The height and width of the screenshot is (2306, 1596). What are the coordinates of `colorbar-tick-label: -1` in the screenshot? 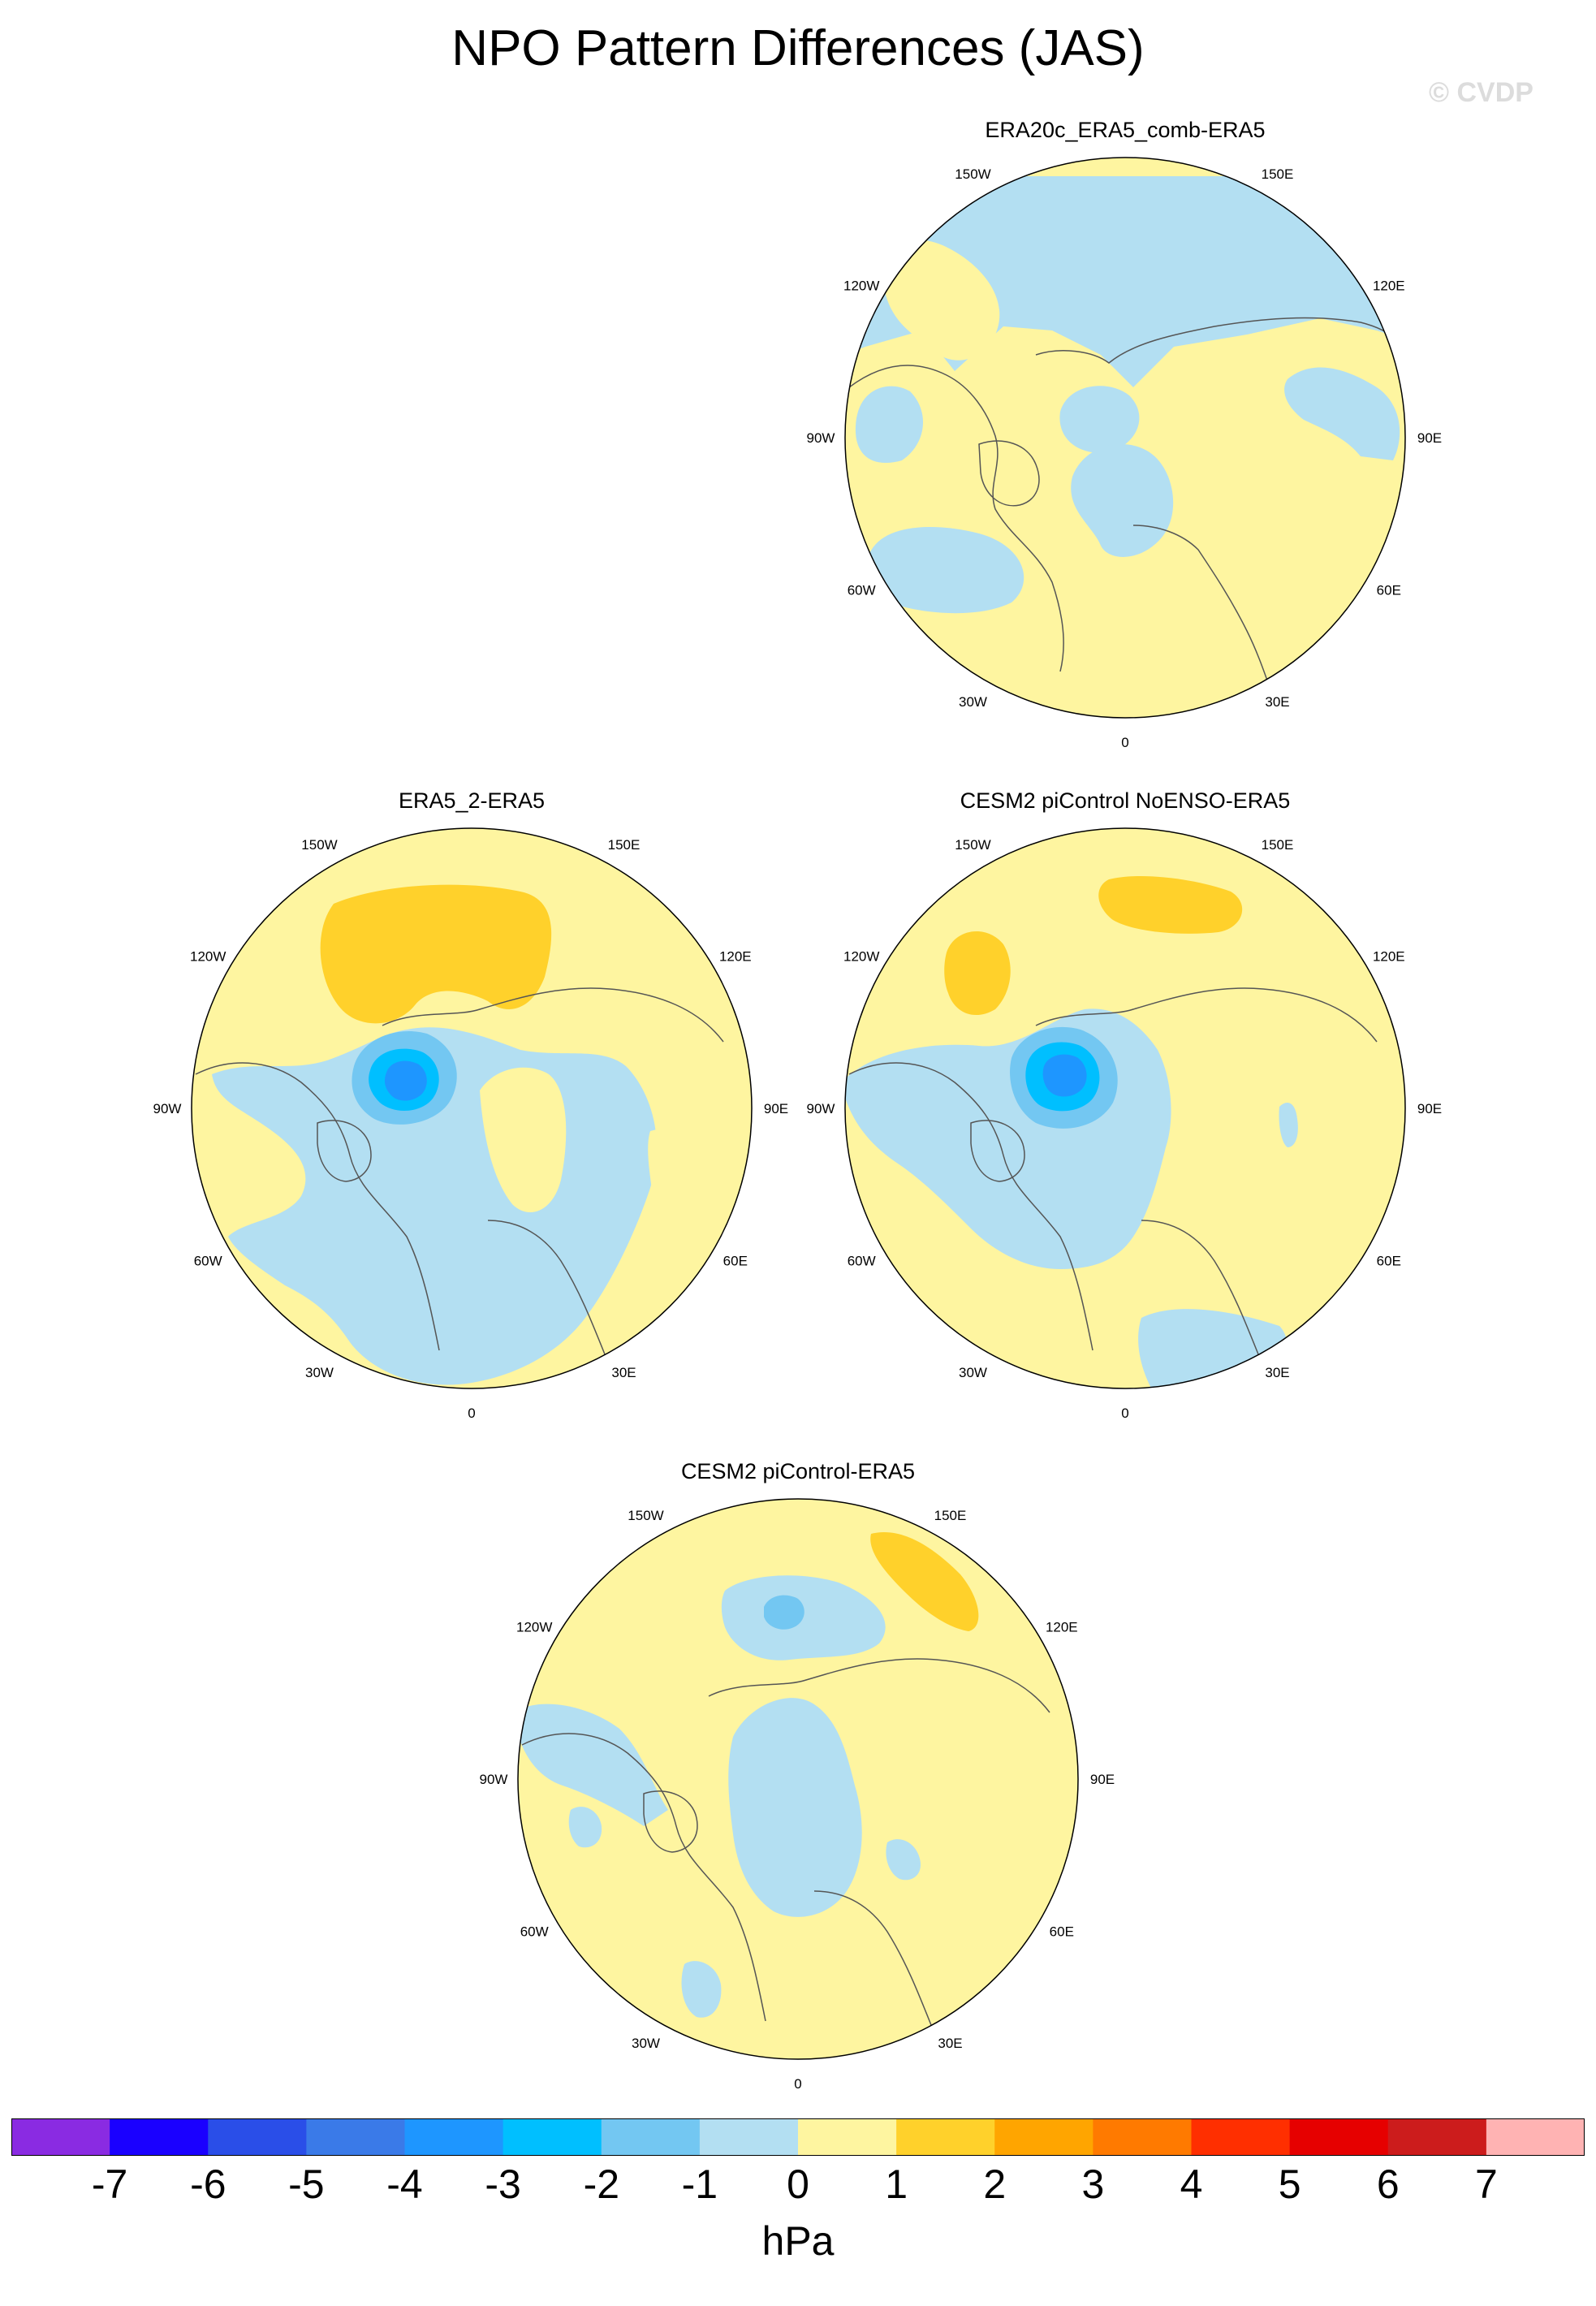 It's located at (699, 2184).